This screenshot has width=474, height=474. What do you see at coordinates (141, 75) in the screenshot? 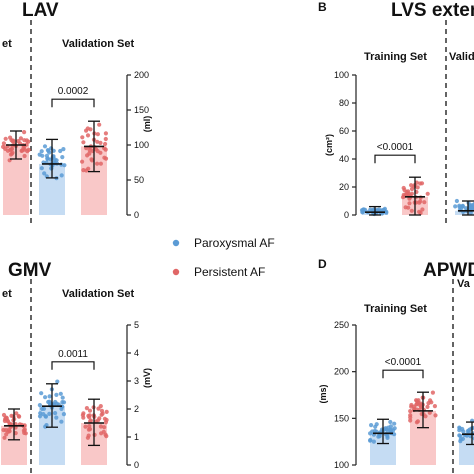
I see `y-tick-label: 200` at bounding box center [141, 75].